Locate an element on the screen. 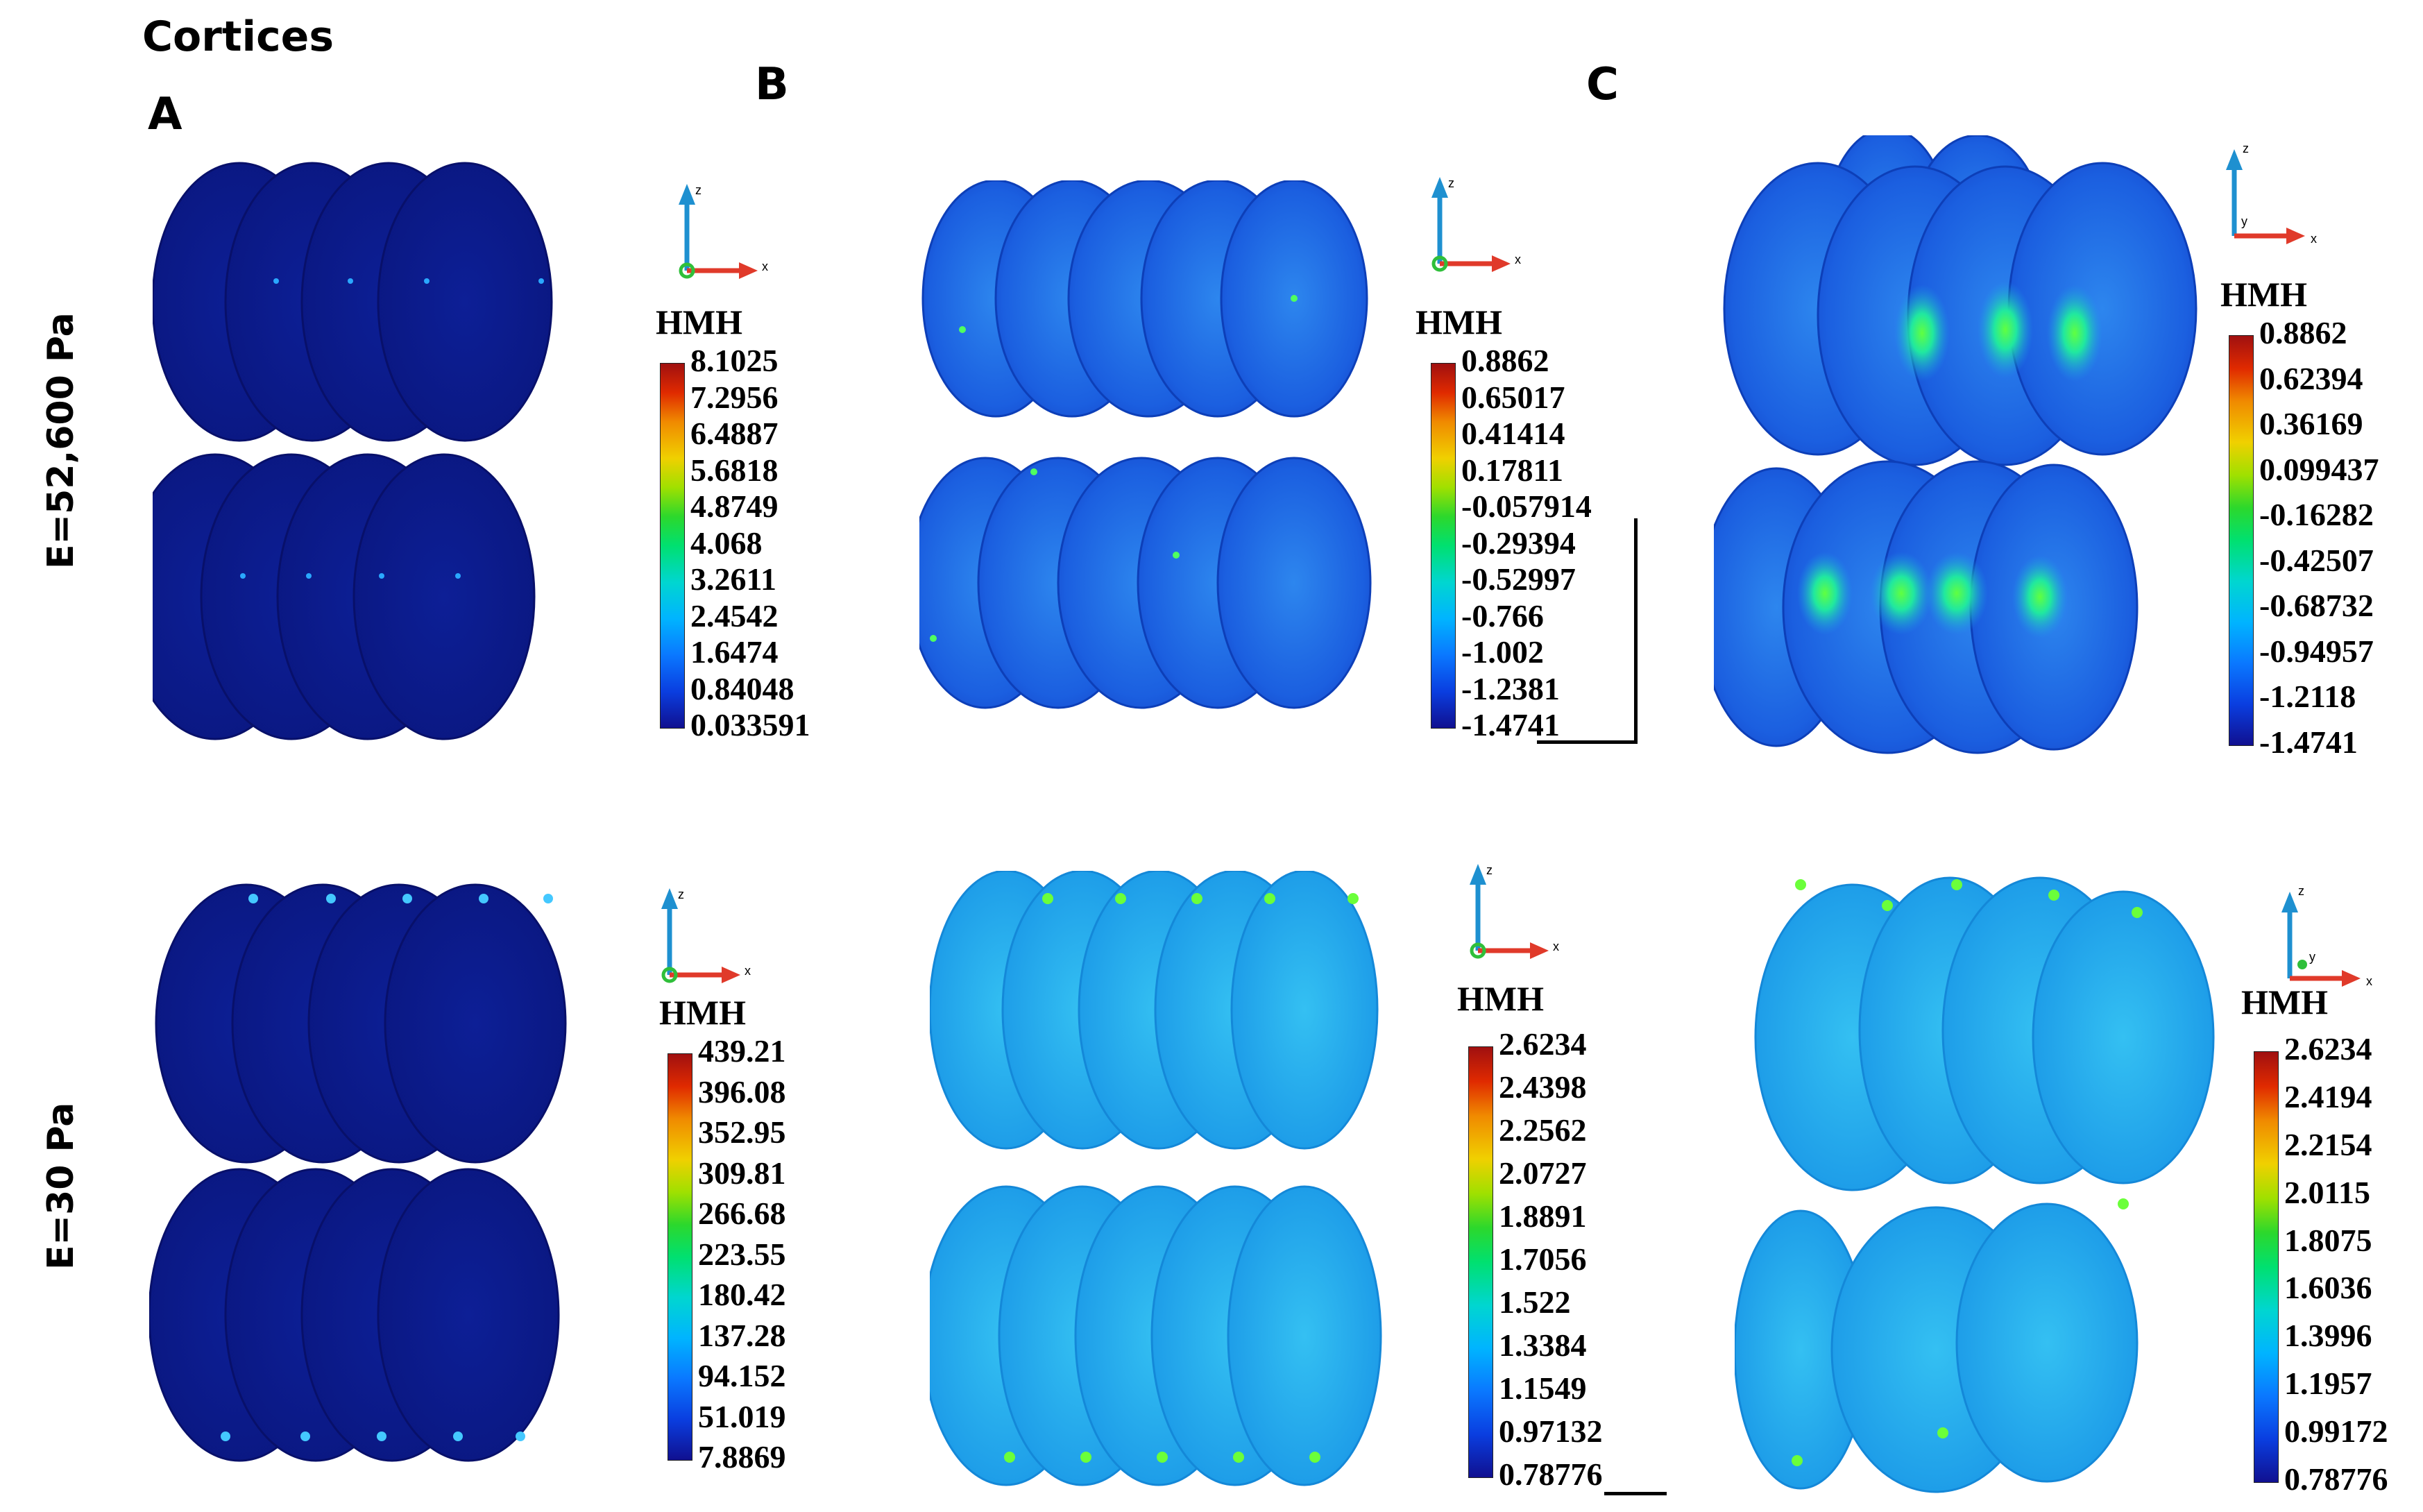  axis-triad-top-a: z x is located at coordinates (723, 231).